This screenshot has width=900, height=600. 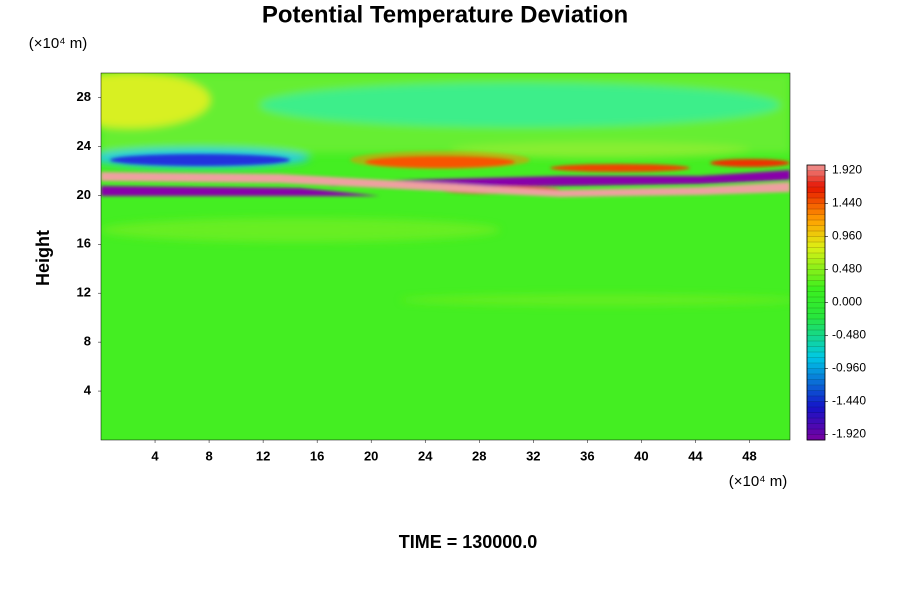 What do you see at coordinates (84, 145) in the screenshot?
I see `y-tick-label: 24` at bounding box center [84, 145].